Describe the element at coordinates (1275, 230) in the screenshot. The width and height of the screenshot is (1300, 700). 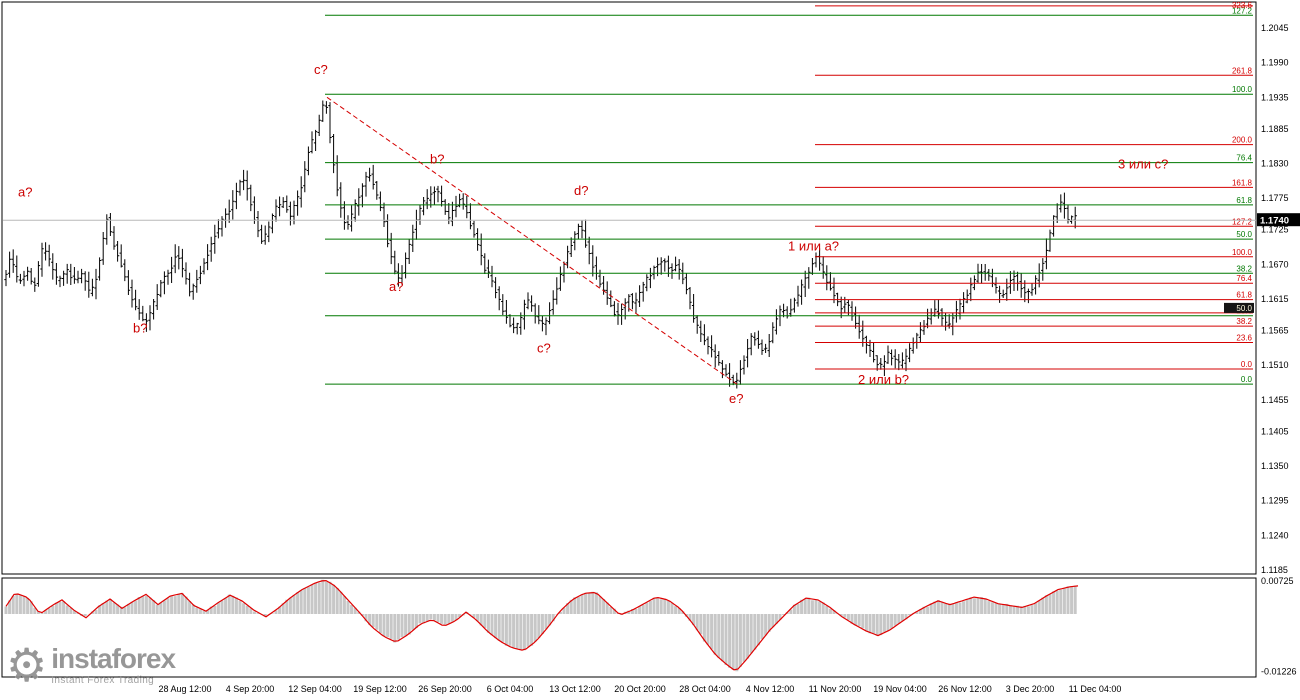
I see `price-axis-label: 1.1725` at that location.